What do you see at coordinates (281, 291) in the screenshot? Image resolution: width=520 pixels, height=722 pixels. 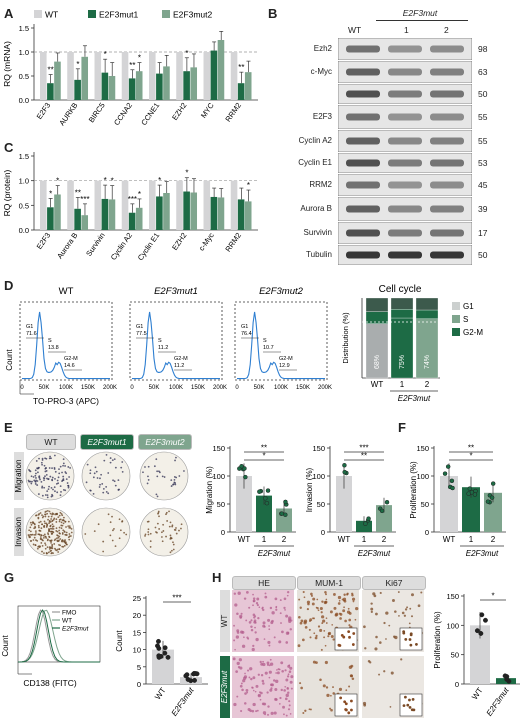 I see `histogram-title: E2F3mut2` at bounding box center [281, 291].